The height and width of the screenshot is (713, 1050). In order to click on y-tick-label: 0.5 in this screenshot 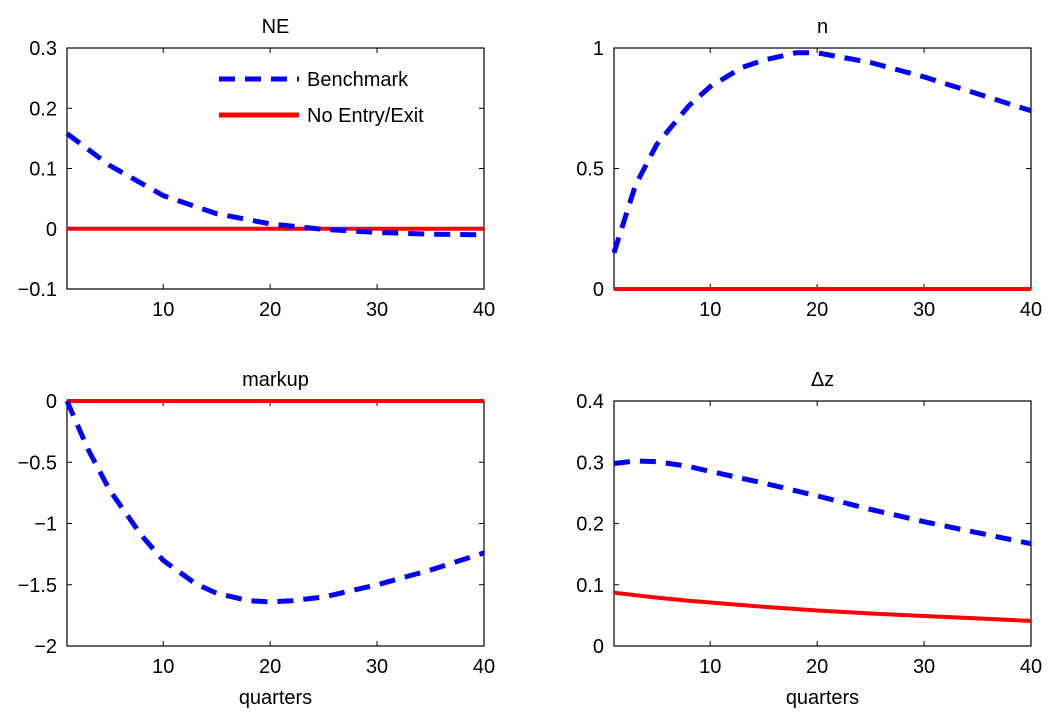, I will do `click(590, 170)`.